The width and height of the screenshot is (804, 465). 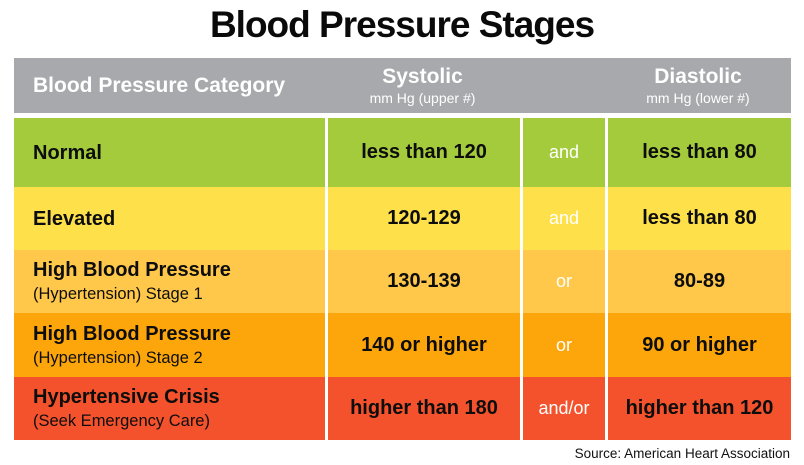 What do you see at coordinates (682, 453) in the screenshot?
I see `source-attribution: Source: American Heart Association` at bounding box center [682, 453].